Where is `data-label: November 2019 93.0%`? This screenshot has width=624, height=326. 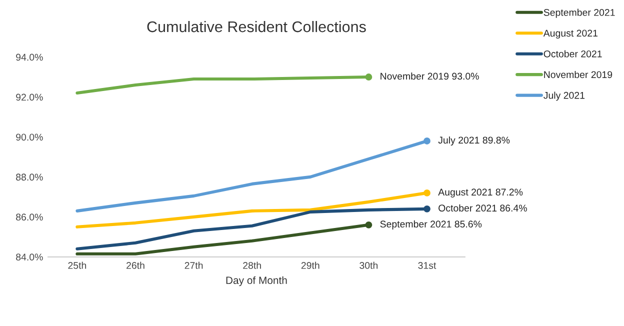 data-label: November 2019 93.0% is located at coordinates (429, 76).